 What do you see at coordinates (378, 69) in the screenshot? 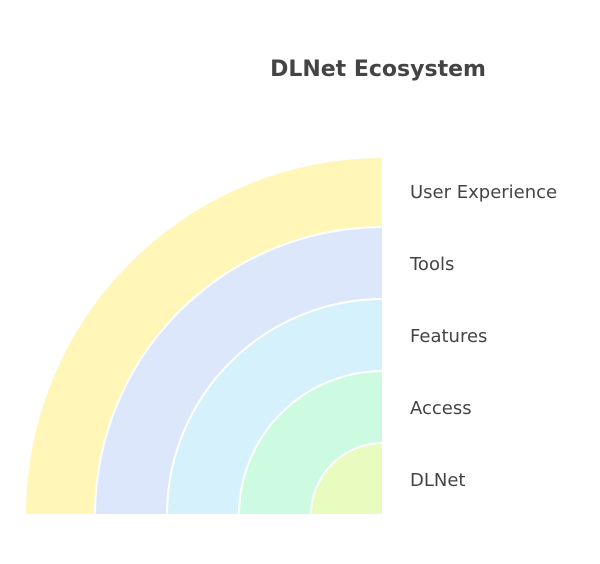
I see `title: DLNet Ecosystem` at bounding box center [378, 69].